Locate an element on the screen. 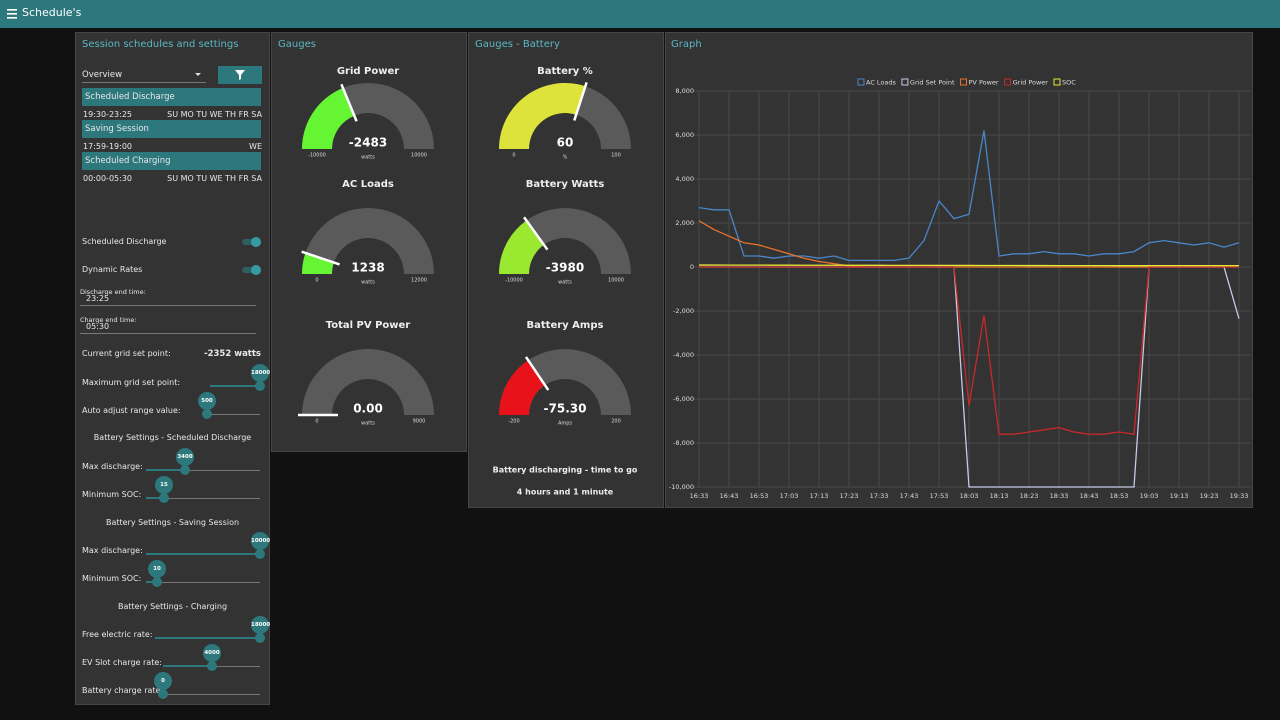  gauge-title: Battery Amps is located at coordinates (565, 325).